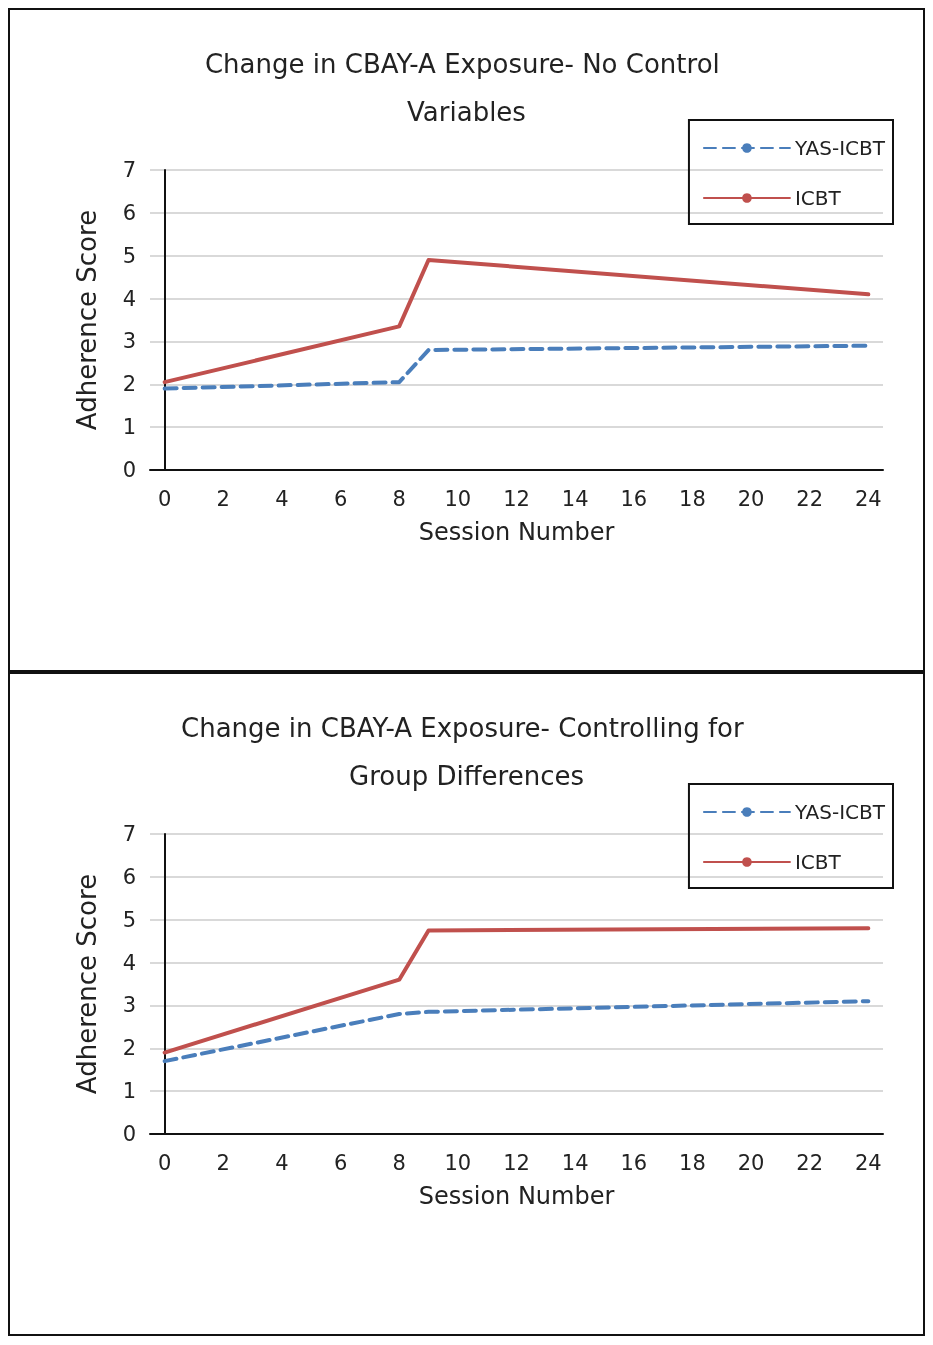  I want to click on chart-title: Change in CBAY-A Exposure- No Control Variables, so click(466, 88).